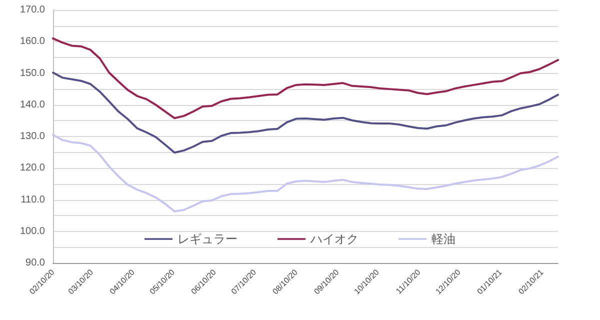 This screenshot has width=600, height=320. What do you see at coordinates (33, 42) in the screenshot?
I see `y-tick-label: 160.0` at bounding box center [33, 42].